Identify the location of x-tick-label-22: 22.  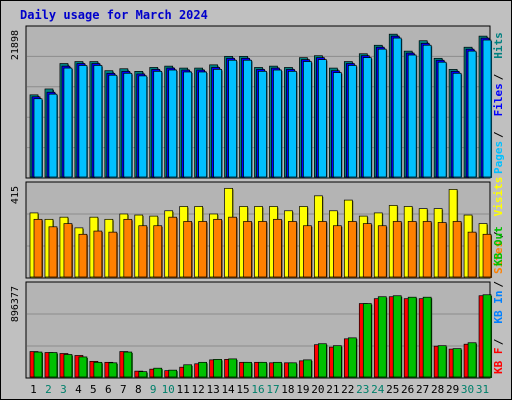
(347, 389).